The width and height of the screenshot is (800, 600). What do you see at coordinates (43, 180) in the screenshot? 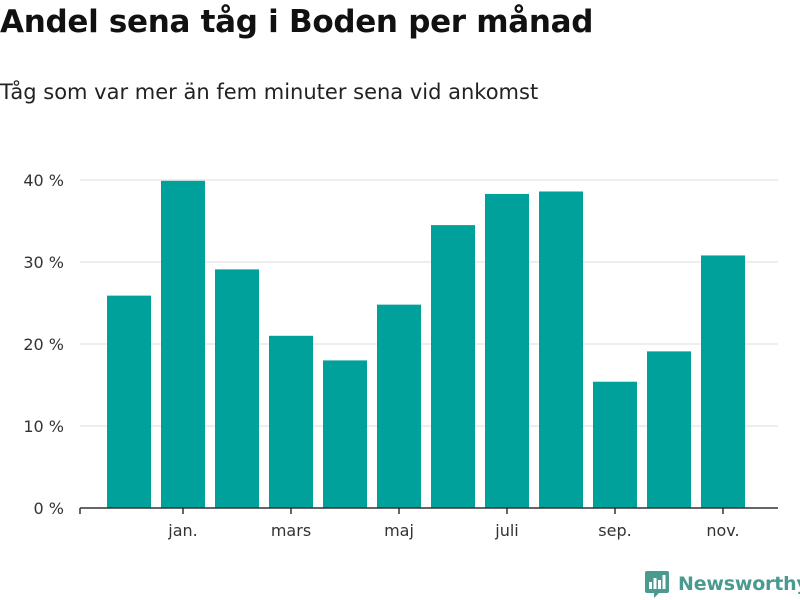
I see `y-tick-label: 40 %` at bounding box center [43, 180].